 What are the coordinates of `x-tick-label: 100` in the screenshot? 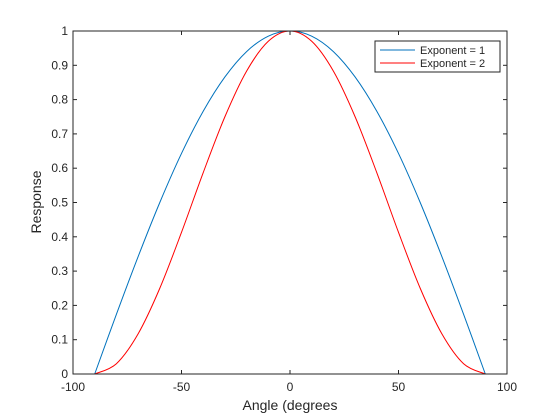 It's located at (507, 387).